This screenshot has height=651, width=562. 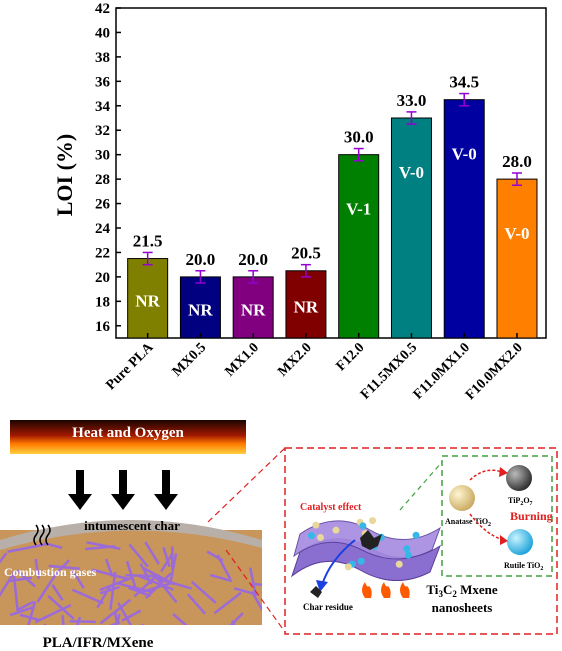 I want to click on green-link-line, so click(x=421, y=486).